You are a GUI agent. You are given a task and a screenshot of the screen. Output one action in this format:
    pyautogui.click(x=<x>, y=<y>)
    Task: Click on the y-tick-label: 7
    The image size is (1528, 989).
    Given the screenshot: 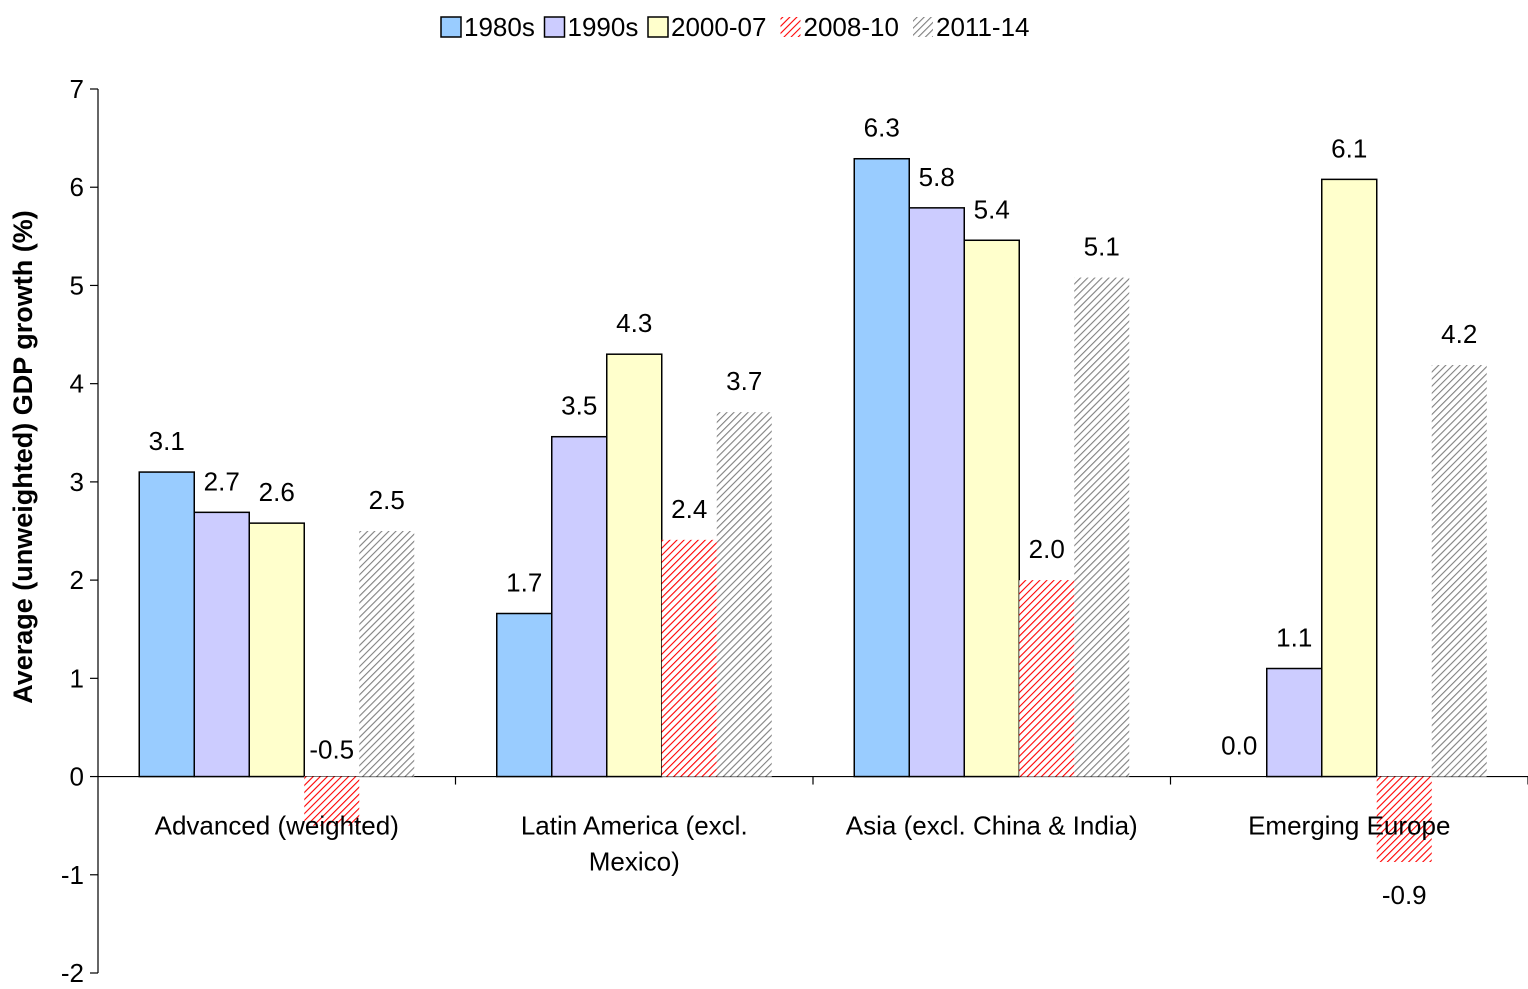 What is the action you would take?
    pyautogui.click(x=77, y=89)
    